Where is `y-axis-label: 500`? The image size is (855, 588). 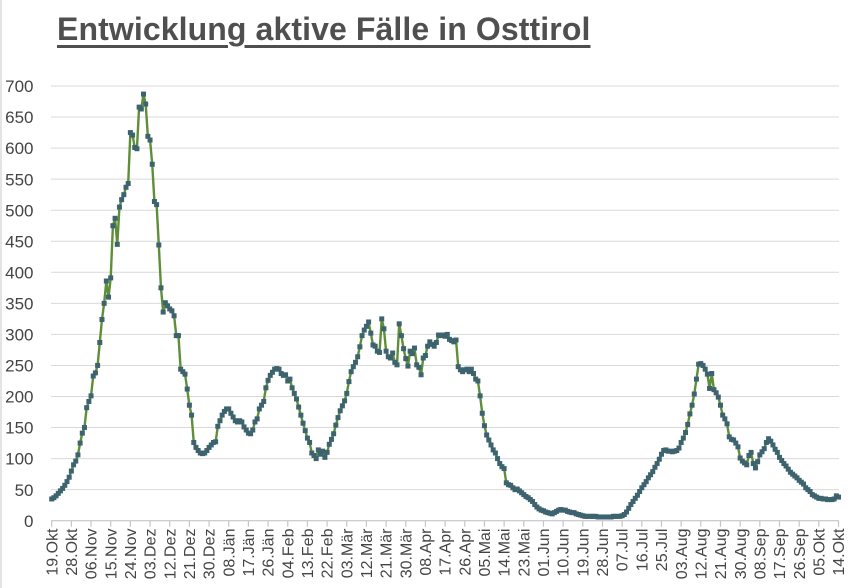
y-axis-label: 500 is located at coordinates (19, 210).